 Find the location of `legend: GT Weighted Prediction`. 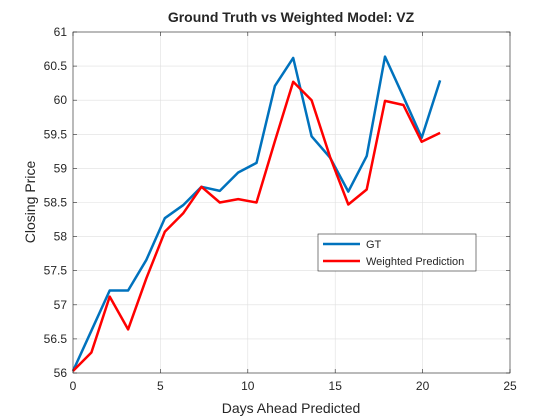

legend: GT Weighted Prediction is located at coordinates (397, 252).